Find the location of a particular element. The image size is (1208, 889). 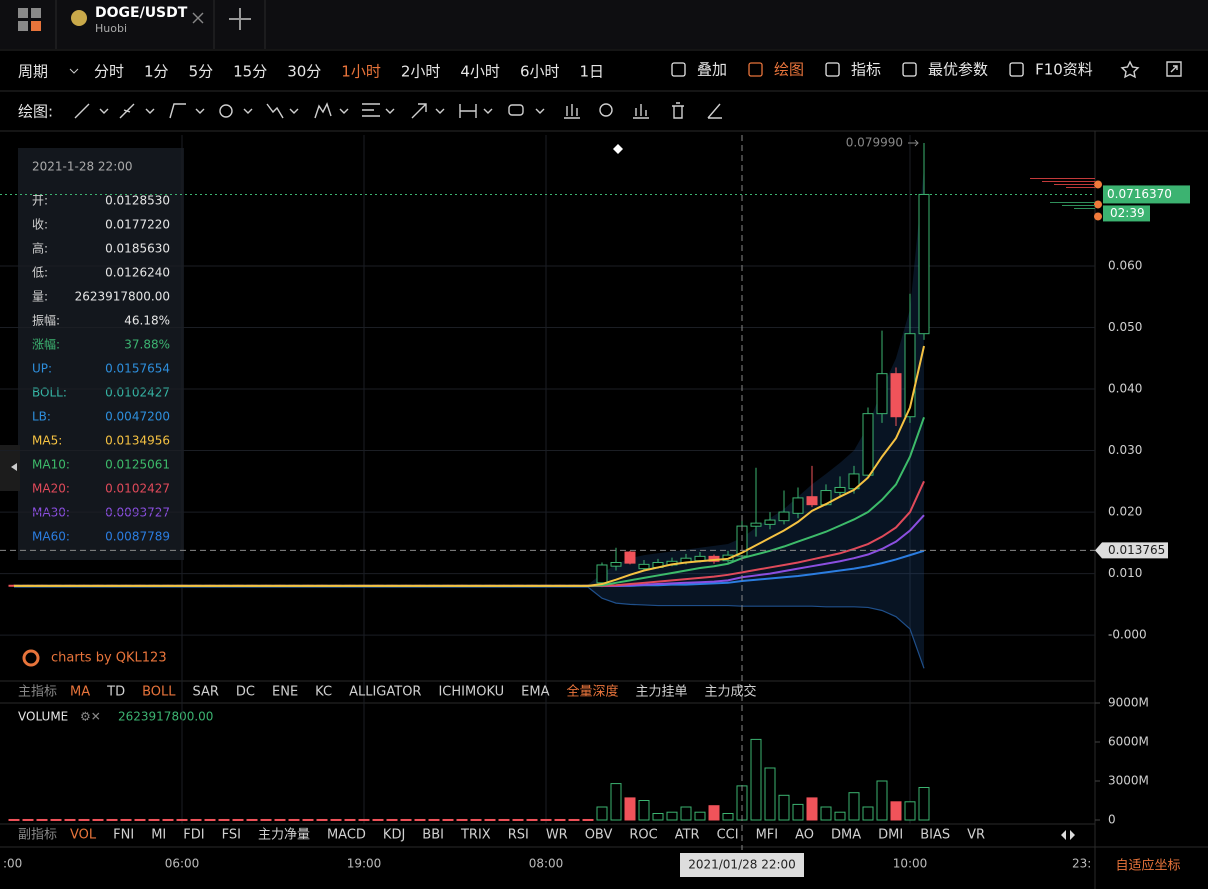

indicator: 主力净量 is located at coordinates (284, 835).